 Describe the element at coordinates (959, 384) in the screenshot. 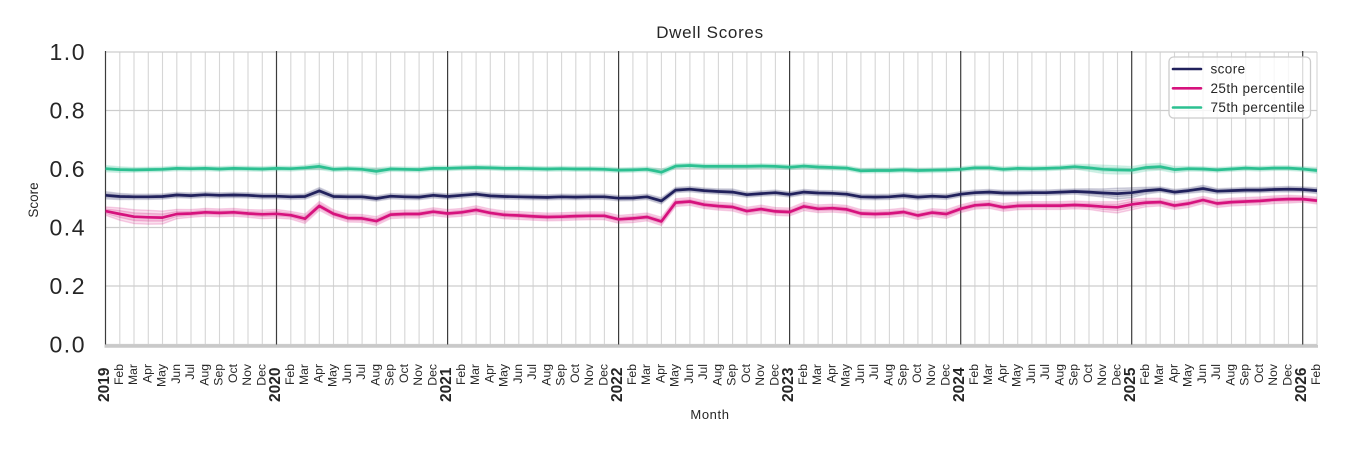

I see `svg-text: 2024` at that location.